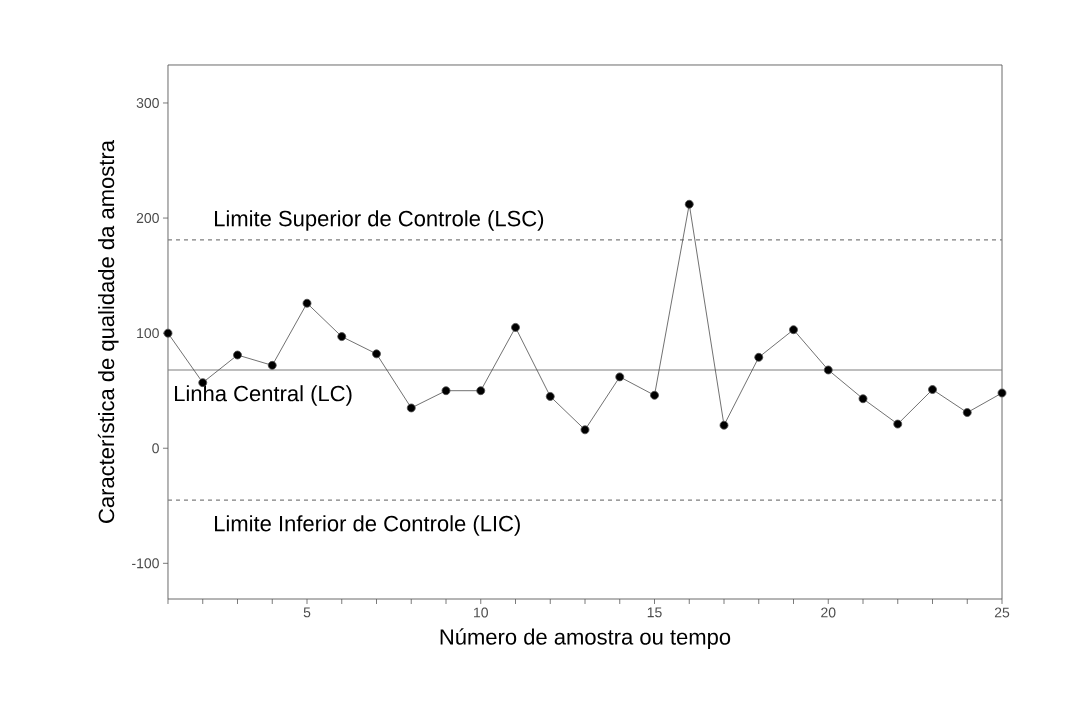 The height and width of the screenshot is (713, 1072). I want to click on y-tick-label: 300, so click(147, 103).